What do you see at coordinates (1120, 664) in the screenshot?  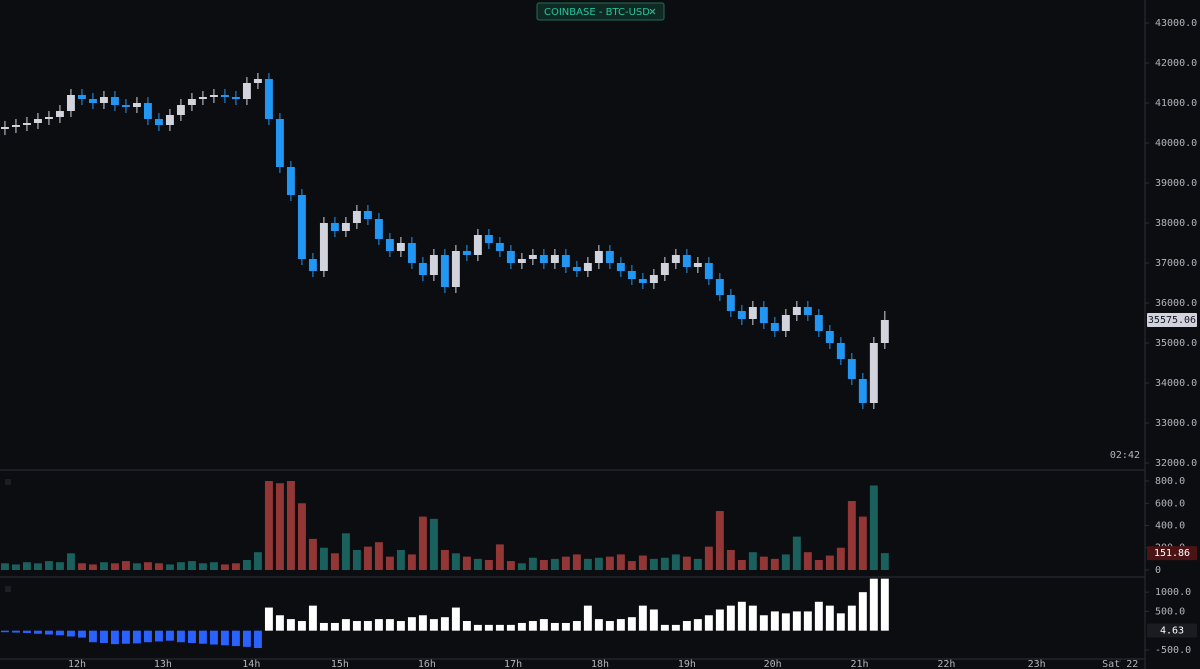 I see `x-tick-label: Sat 22` at bounding box center [1120, 664].